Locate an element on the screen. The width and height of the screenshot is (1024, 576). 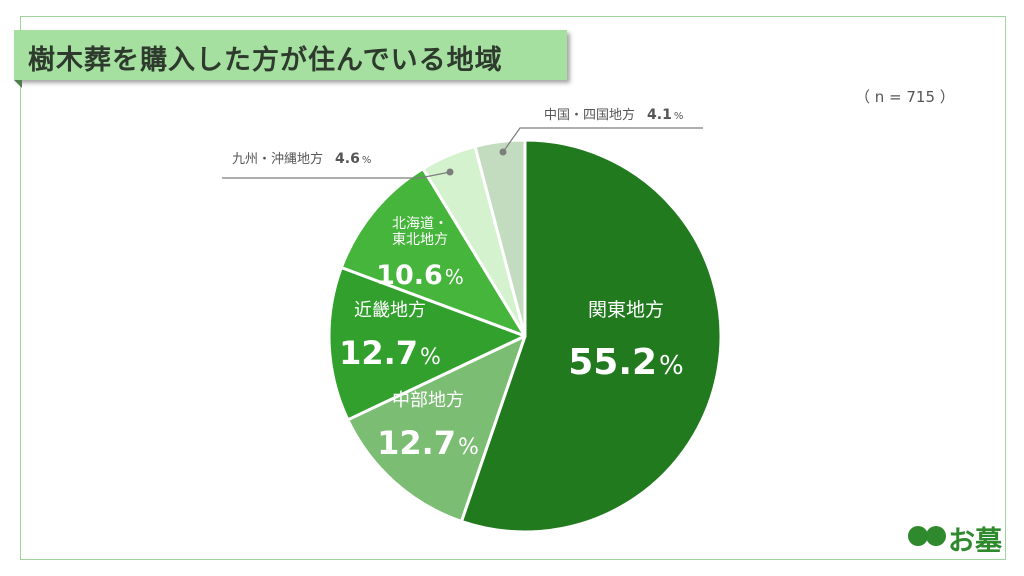
slice-value-label: 10.6% is located at coordinates (420, 275).